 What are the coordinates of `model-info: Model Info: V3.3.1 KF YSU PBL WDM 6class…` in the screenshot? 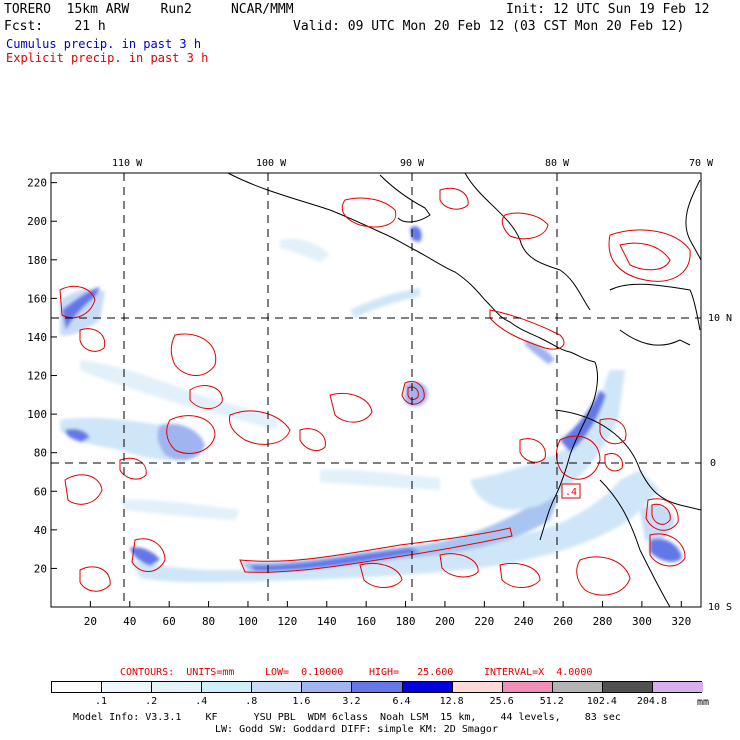 It's located at (347, 717).